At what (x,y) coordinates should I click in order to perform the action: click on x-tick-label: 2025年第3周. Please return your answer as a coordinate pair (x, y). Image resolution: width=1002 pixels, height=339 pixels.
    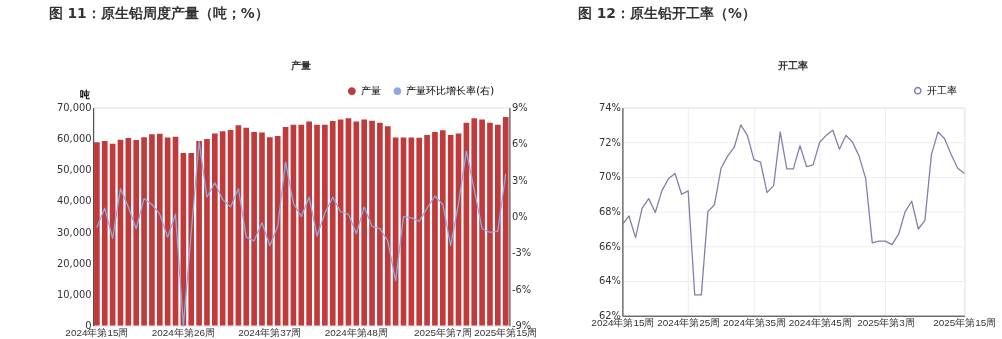
    Looking at the image, I should click on (886, 323).